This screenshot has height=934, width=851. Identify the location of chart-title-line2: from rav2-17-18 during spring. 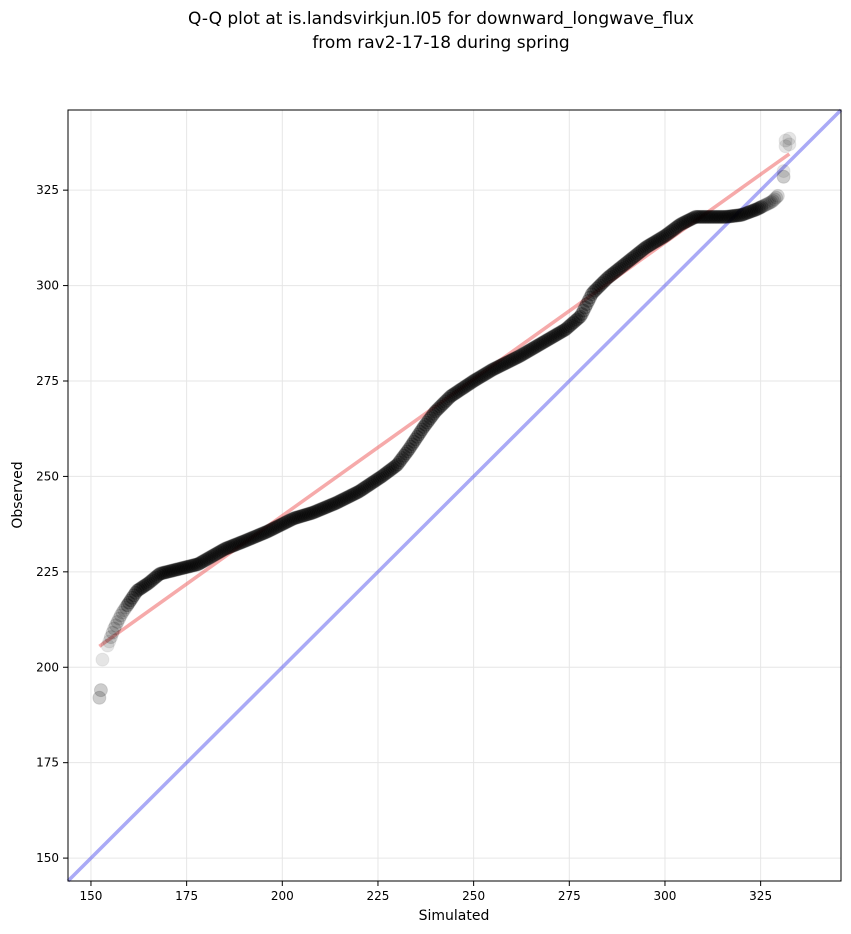
(440, 43).